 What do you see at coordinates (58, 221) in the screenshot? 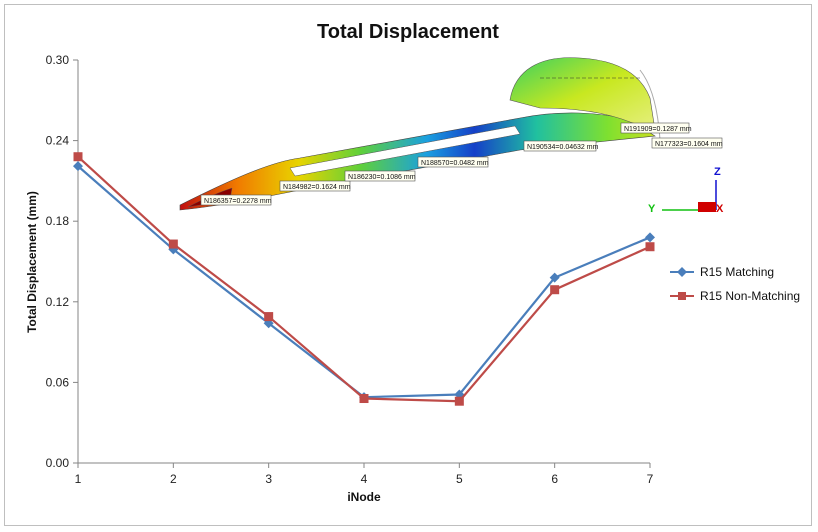
I see `y-tick-label: 0.18` at bounding box center [58, 221].